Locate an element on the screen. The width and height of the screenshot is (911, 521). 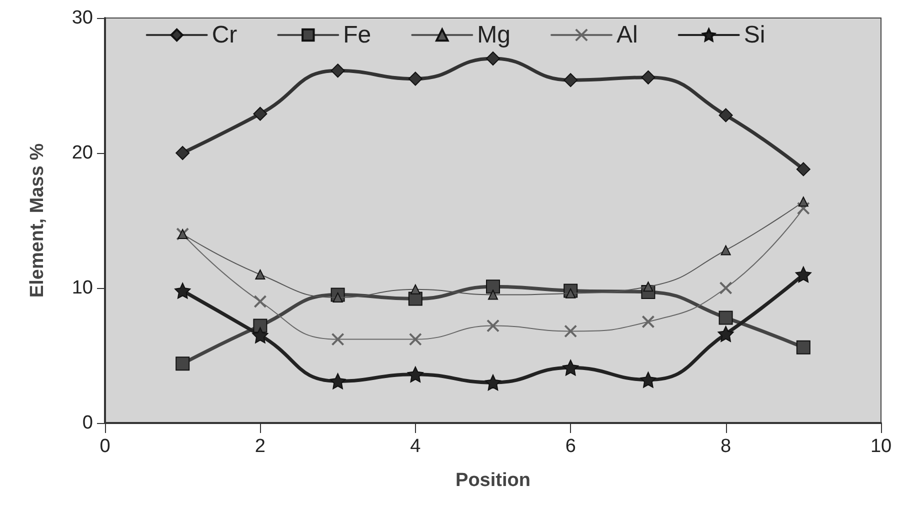
y-tick-label: 10 is located at coordinates (82, 288).